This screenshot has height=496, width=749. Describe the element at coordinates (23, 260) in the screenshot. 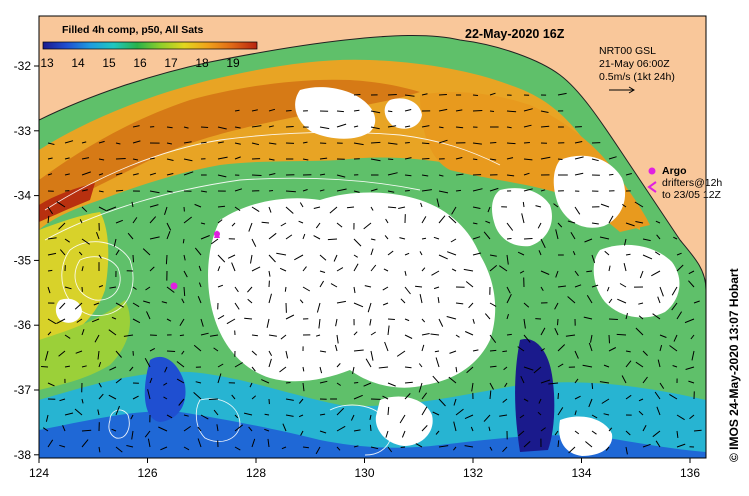

I see `y-tick-label: -35` at that location.